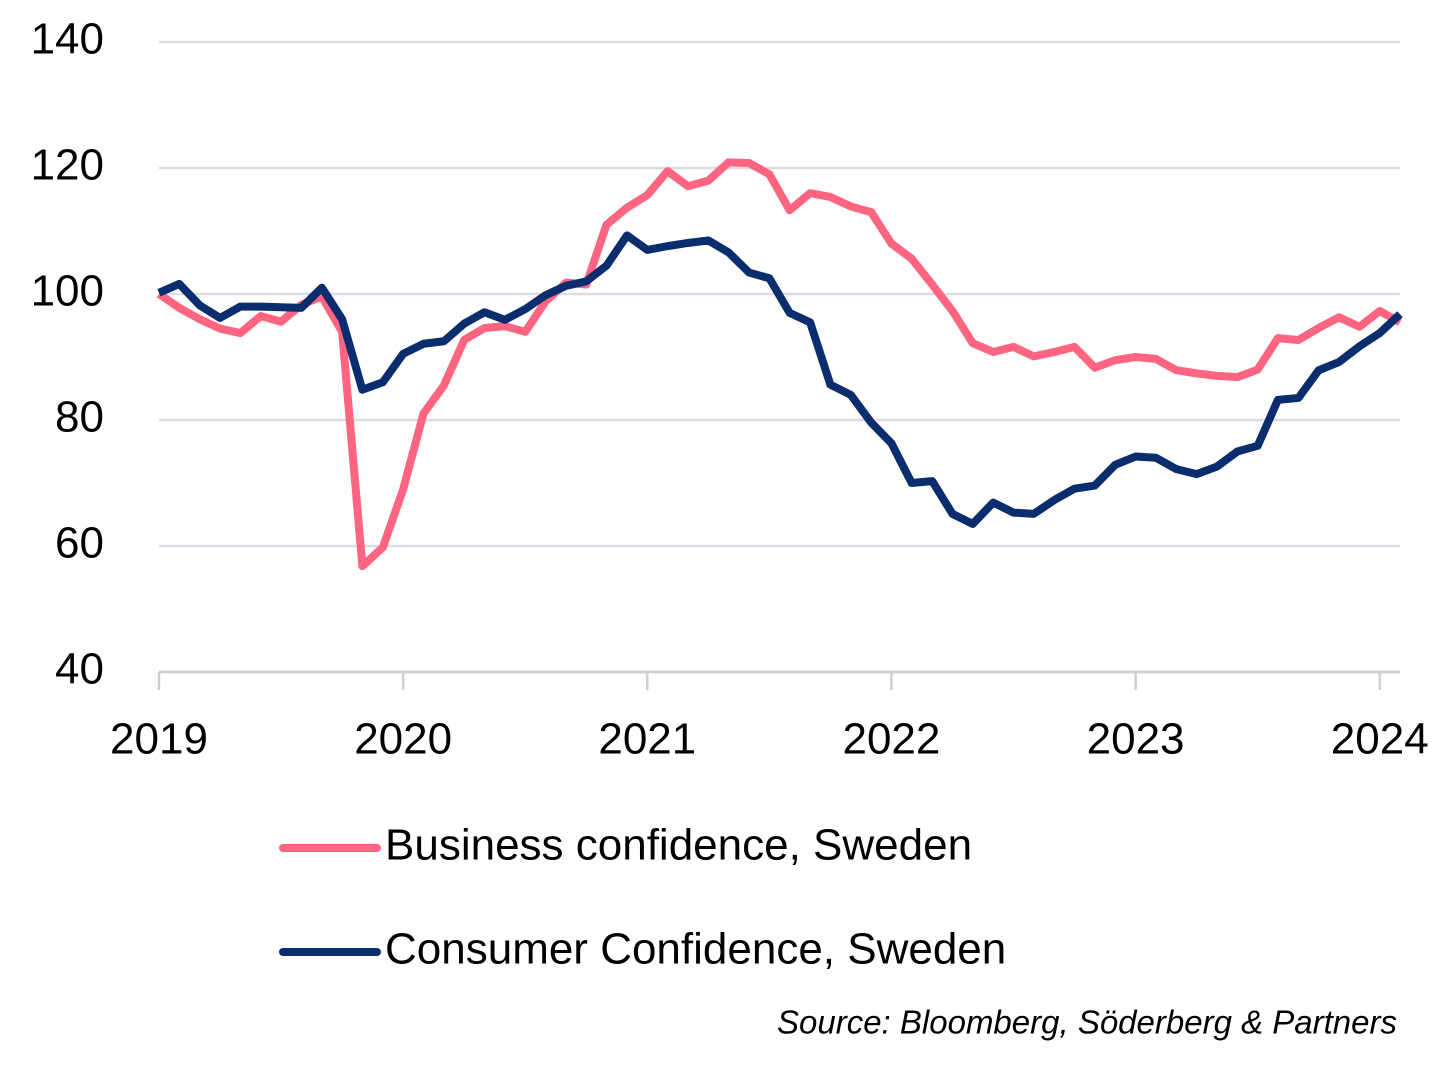 This screenshot has height=1075, width=1451. I want to click on legend-label: Consumer Confidence, Sweden, so click(695, 949).